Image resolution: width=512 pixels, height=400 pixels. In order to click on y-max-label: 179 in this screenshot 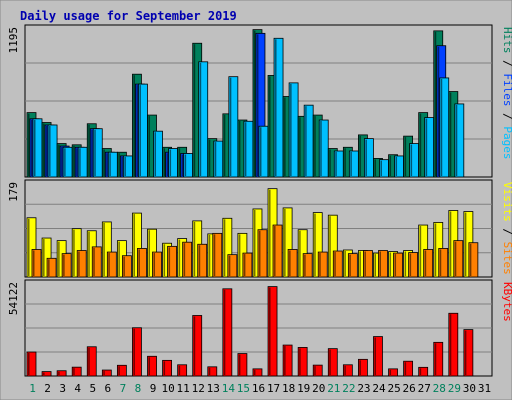, I will do `click(13, 192)`.